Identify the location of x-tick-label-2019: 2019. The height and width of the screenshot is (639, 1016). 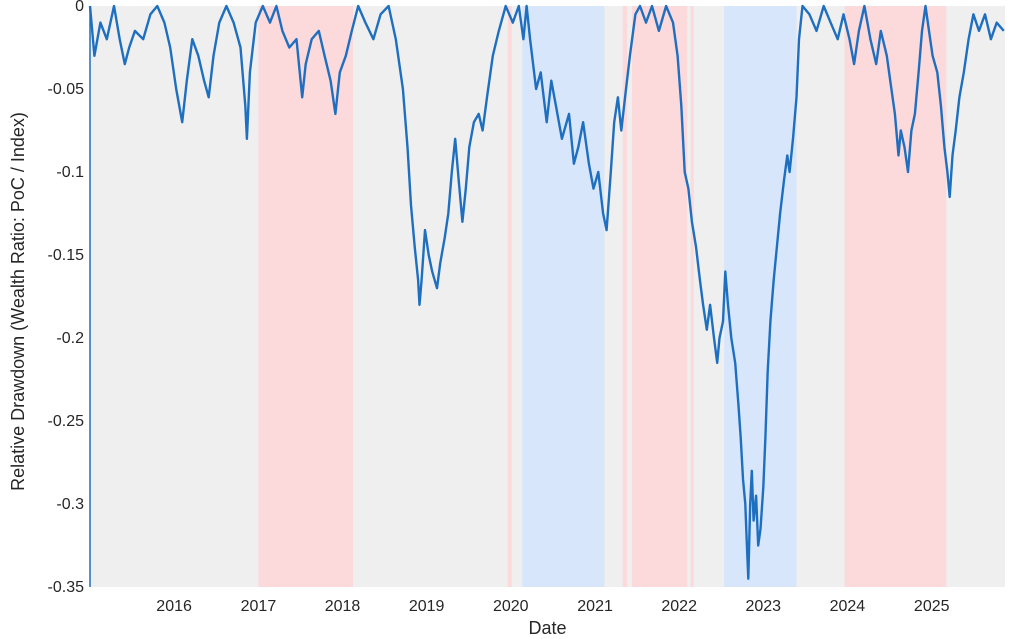
(427, 606).